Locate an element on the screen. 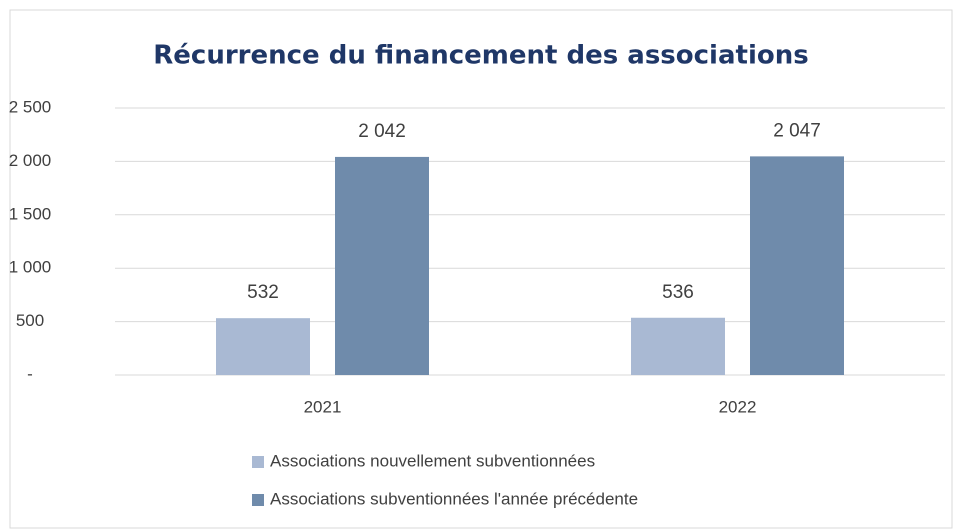 This screenshot has height=530, width=963. legend-label: Associations nouvellement subventionnées is located at coordinates (432, 460).